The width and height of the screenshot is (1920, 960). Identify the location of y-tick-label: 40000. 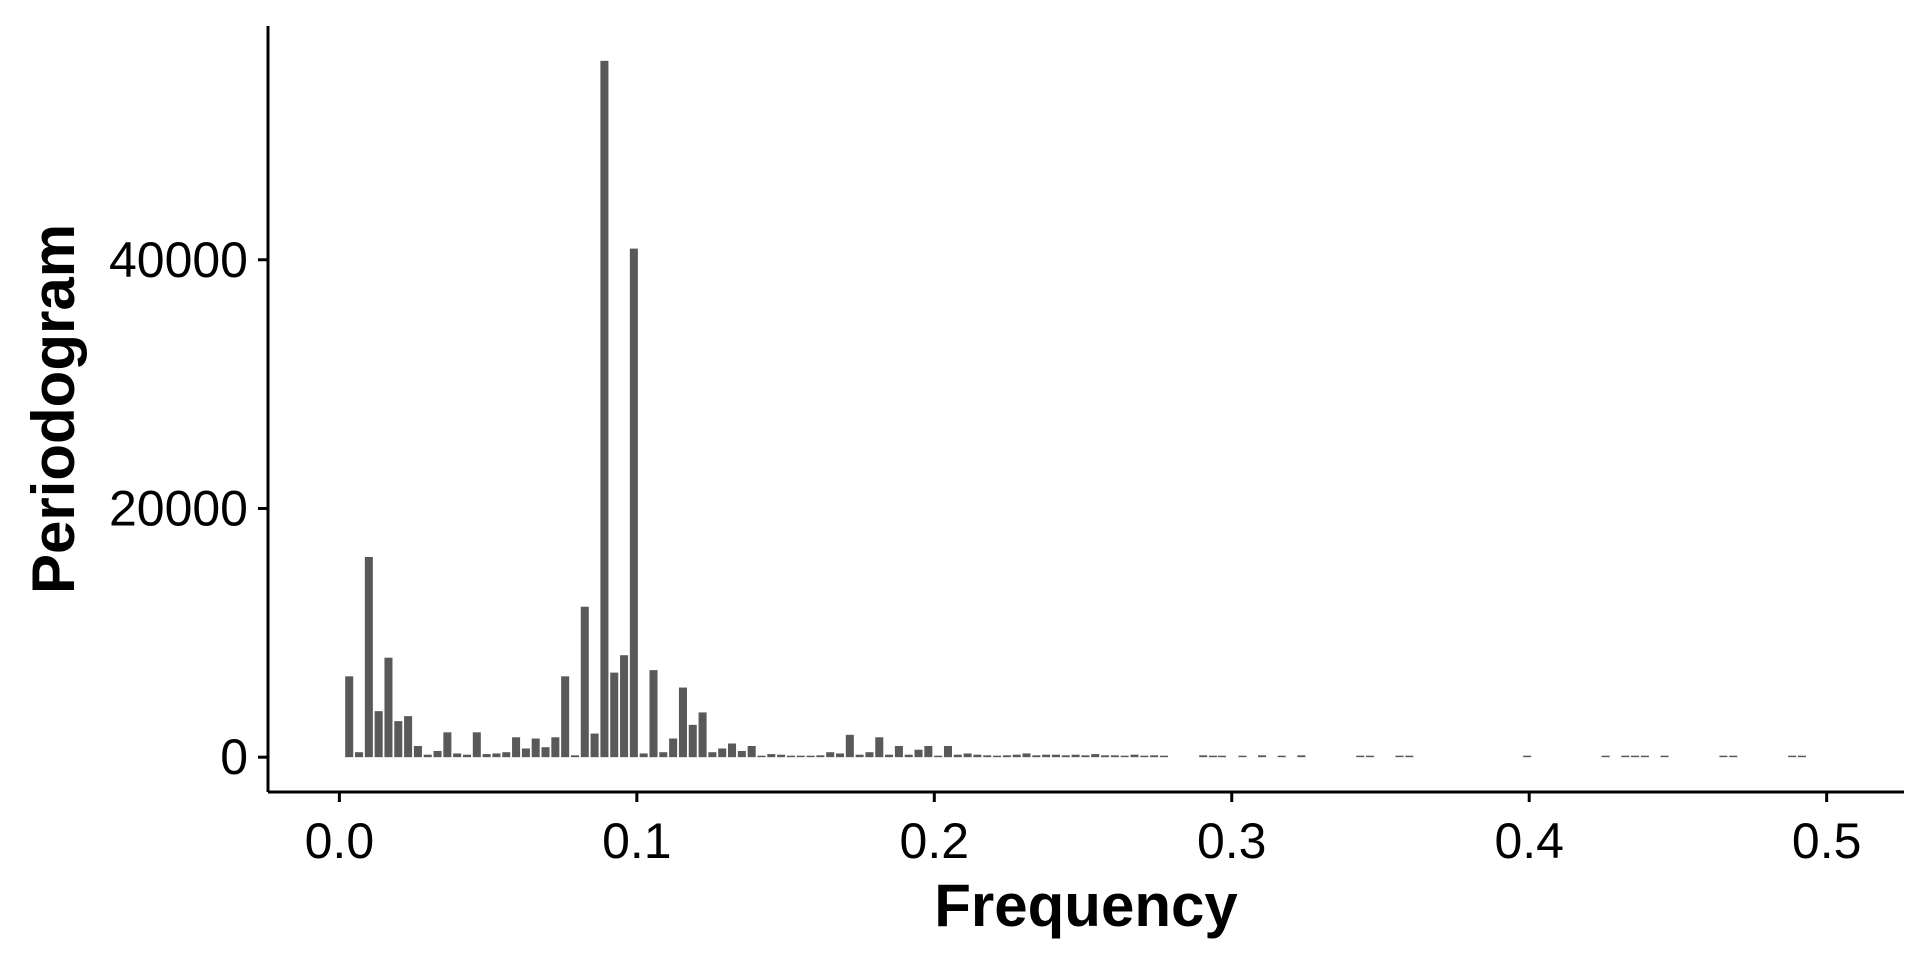
(178, 260).